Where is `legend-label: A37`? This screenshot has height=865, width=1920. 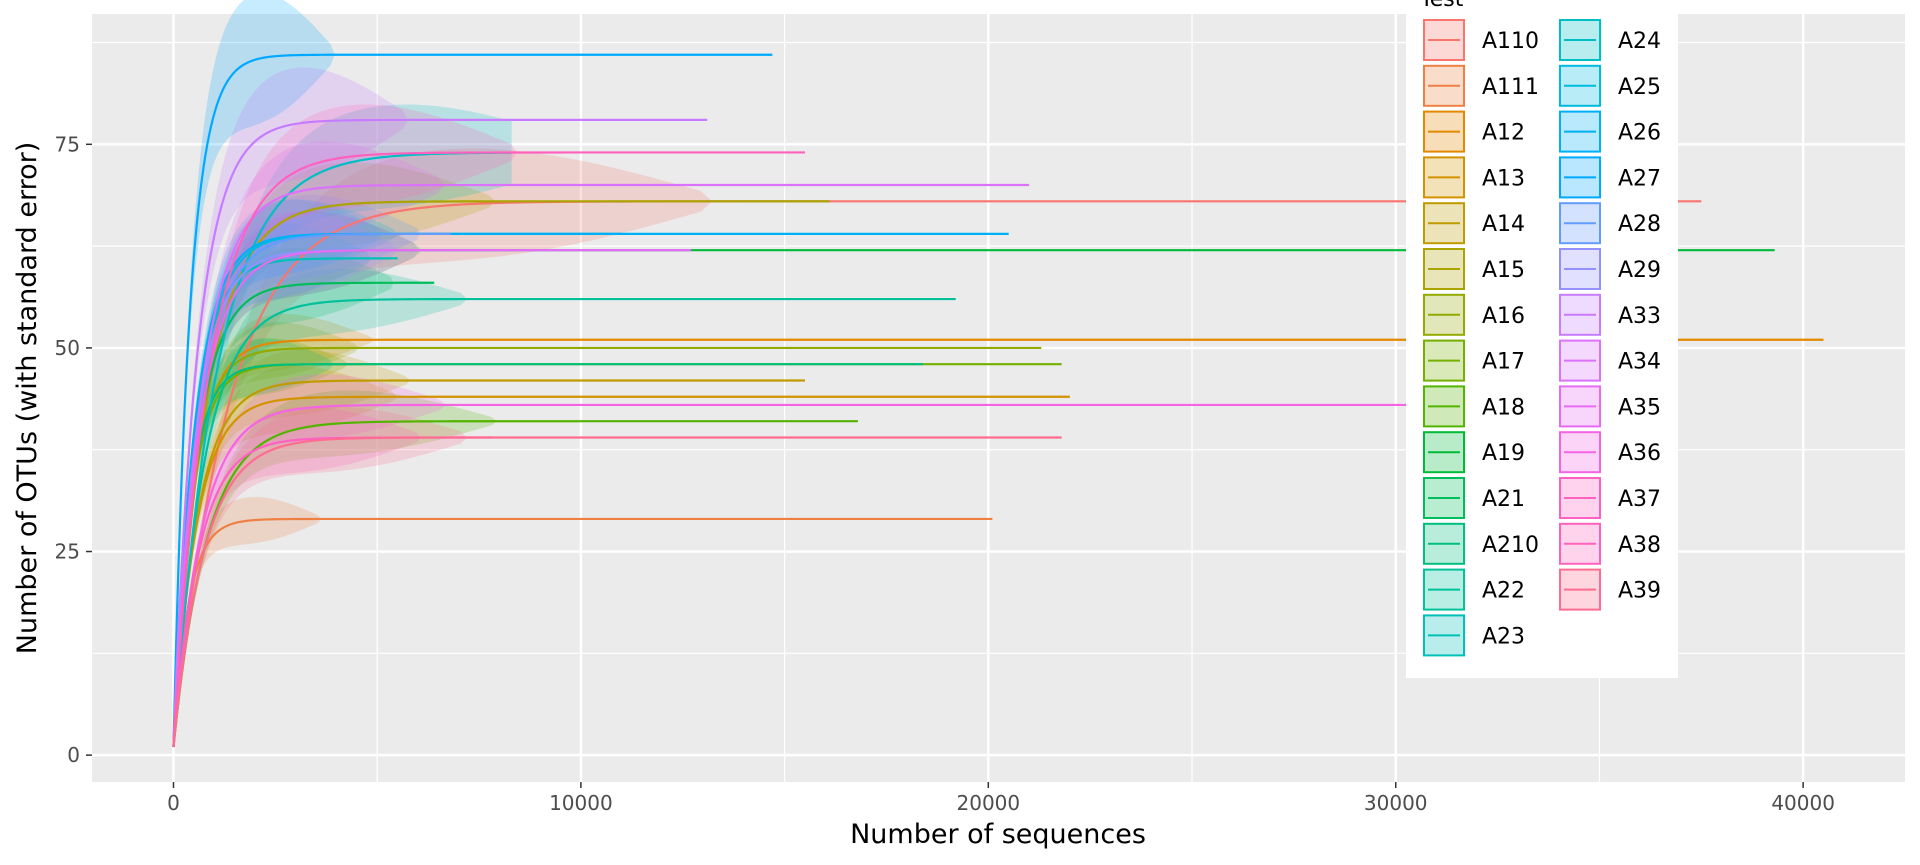 legend-label: A37 is located at coordinates (1639, 499).